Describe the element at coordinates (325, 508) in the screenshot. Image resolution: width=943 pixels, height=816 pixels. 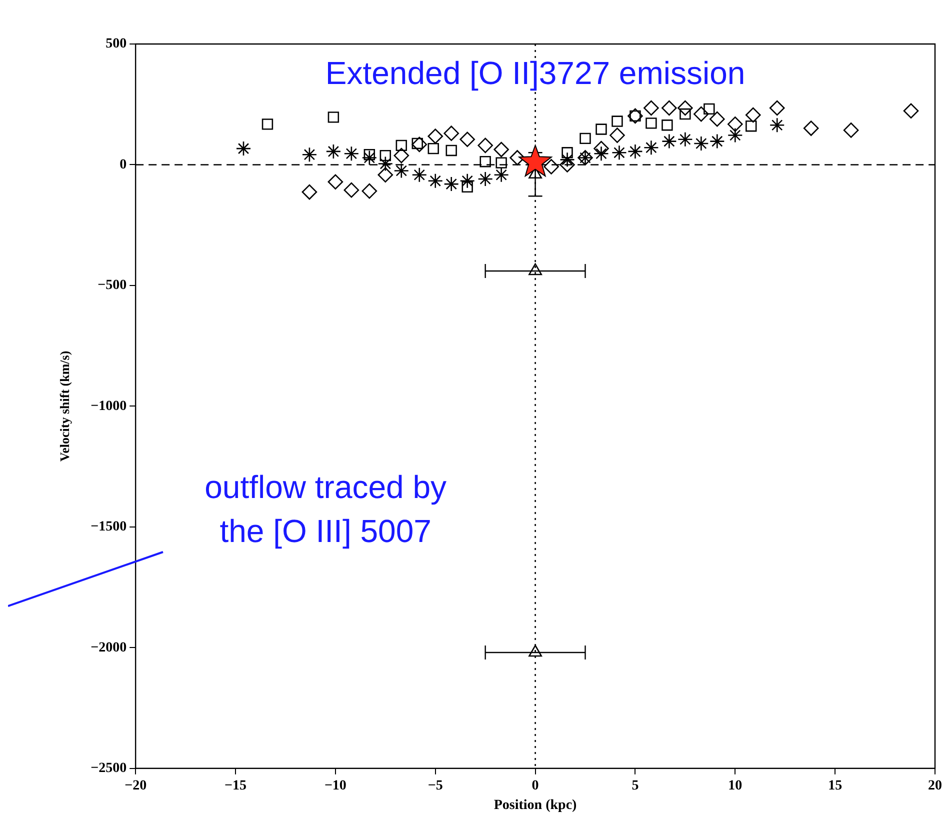
I see `annotation: outflow traced by the [O III] 5007` at that location.